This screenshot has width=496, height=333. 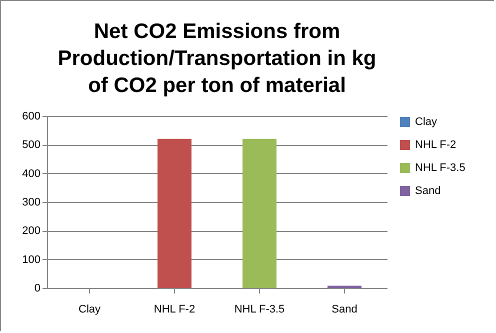 I want to click on y-tick-label: 0, so click(x=37, y=288).